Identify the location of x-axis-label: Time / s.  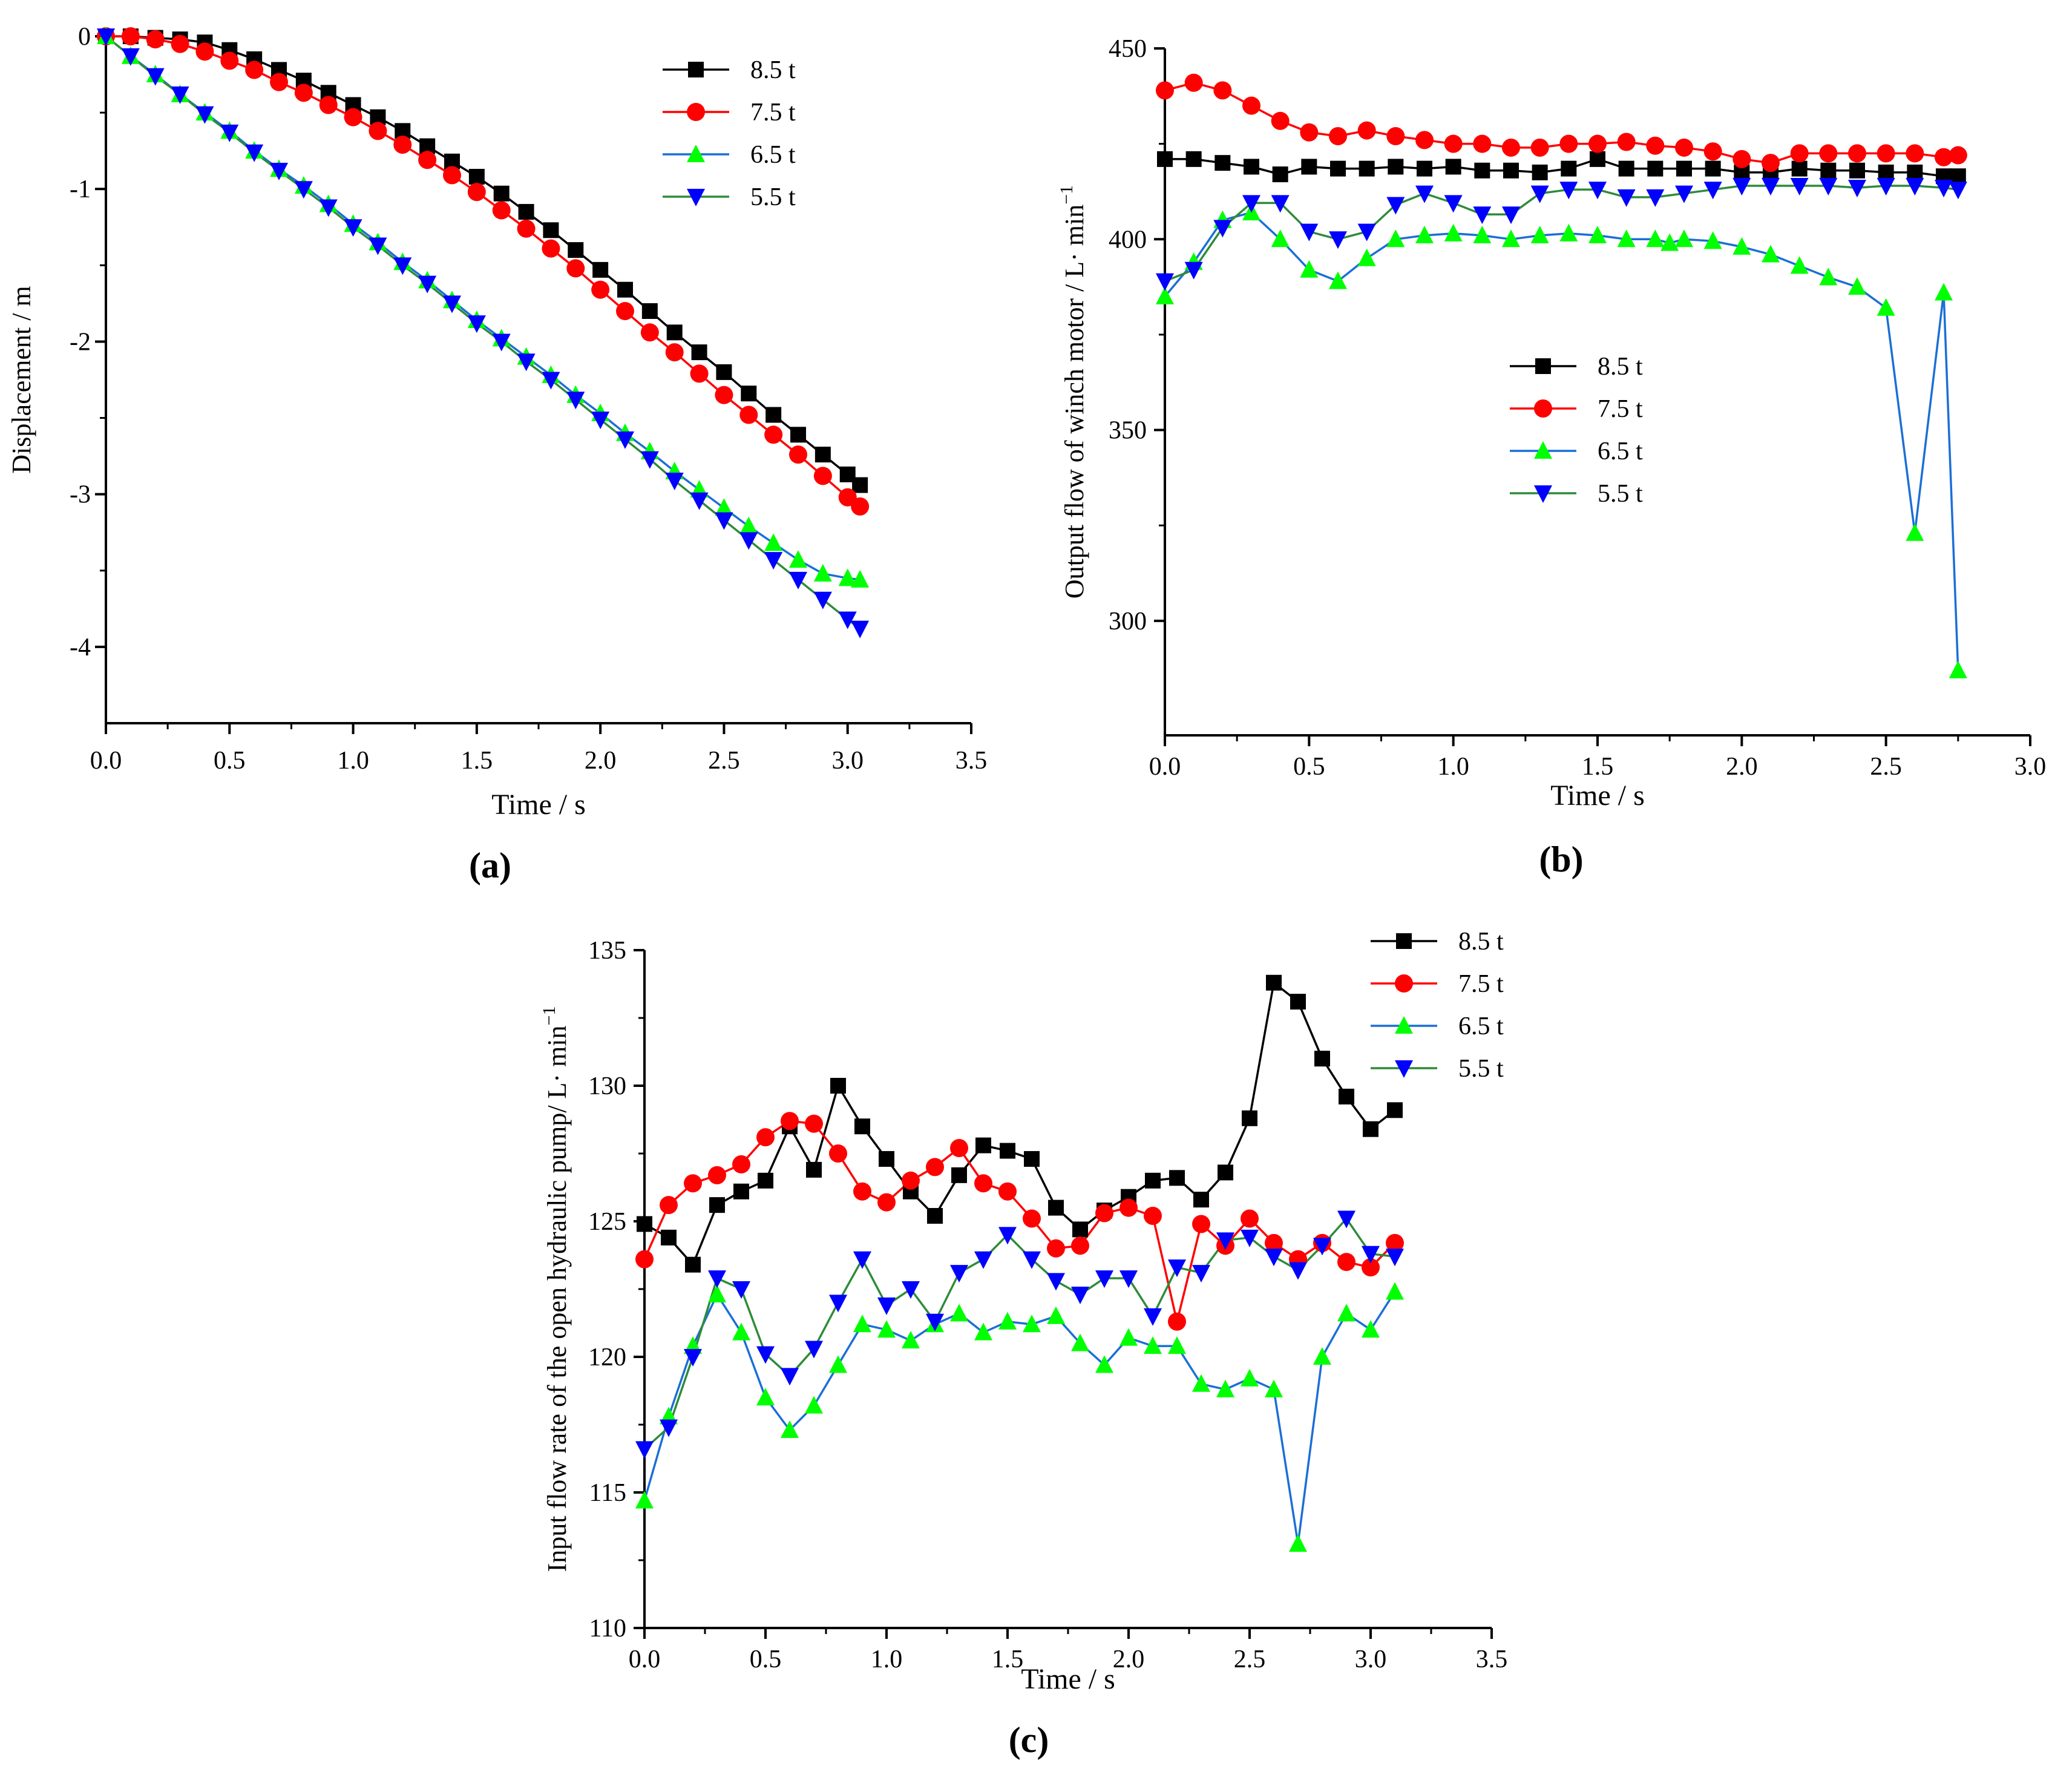
(1597, 795).